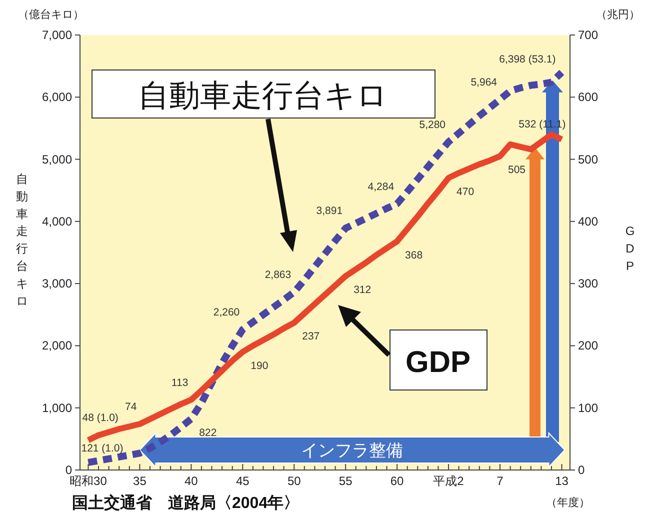 The width and height of the screenshot is (648, 518). What do you see at coordinates (22, 240) in the screenshot?
I see `text: 自動車走行台キロ` at bounding box center [22, 240].